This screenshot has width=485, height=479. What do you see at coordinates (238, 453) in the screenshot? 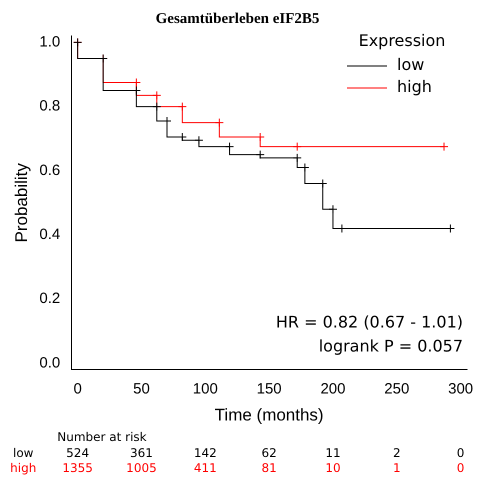
I see `text: low 524 361 142 62 11 2 0` at bounding box center [238, 453].